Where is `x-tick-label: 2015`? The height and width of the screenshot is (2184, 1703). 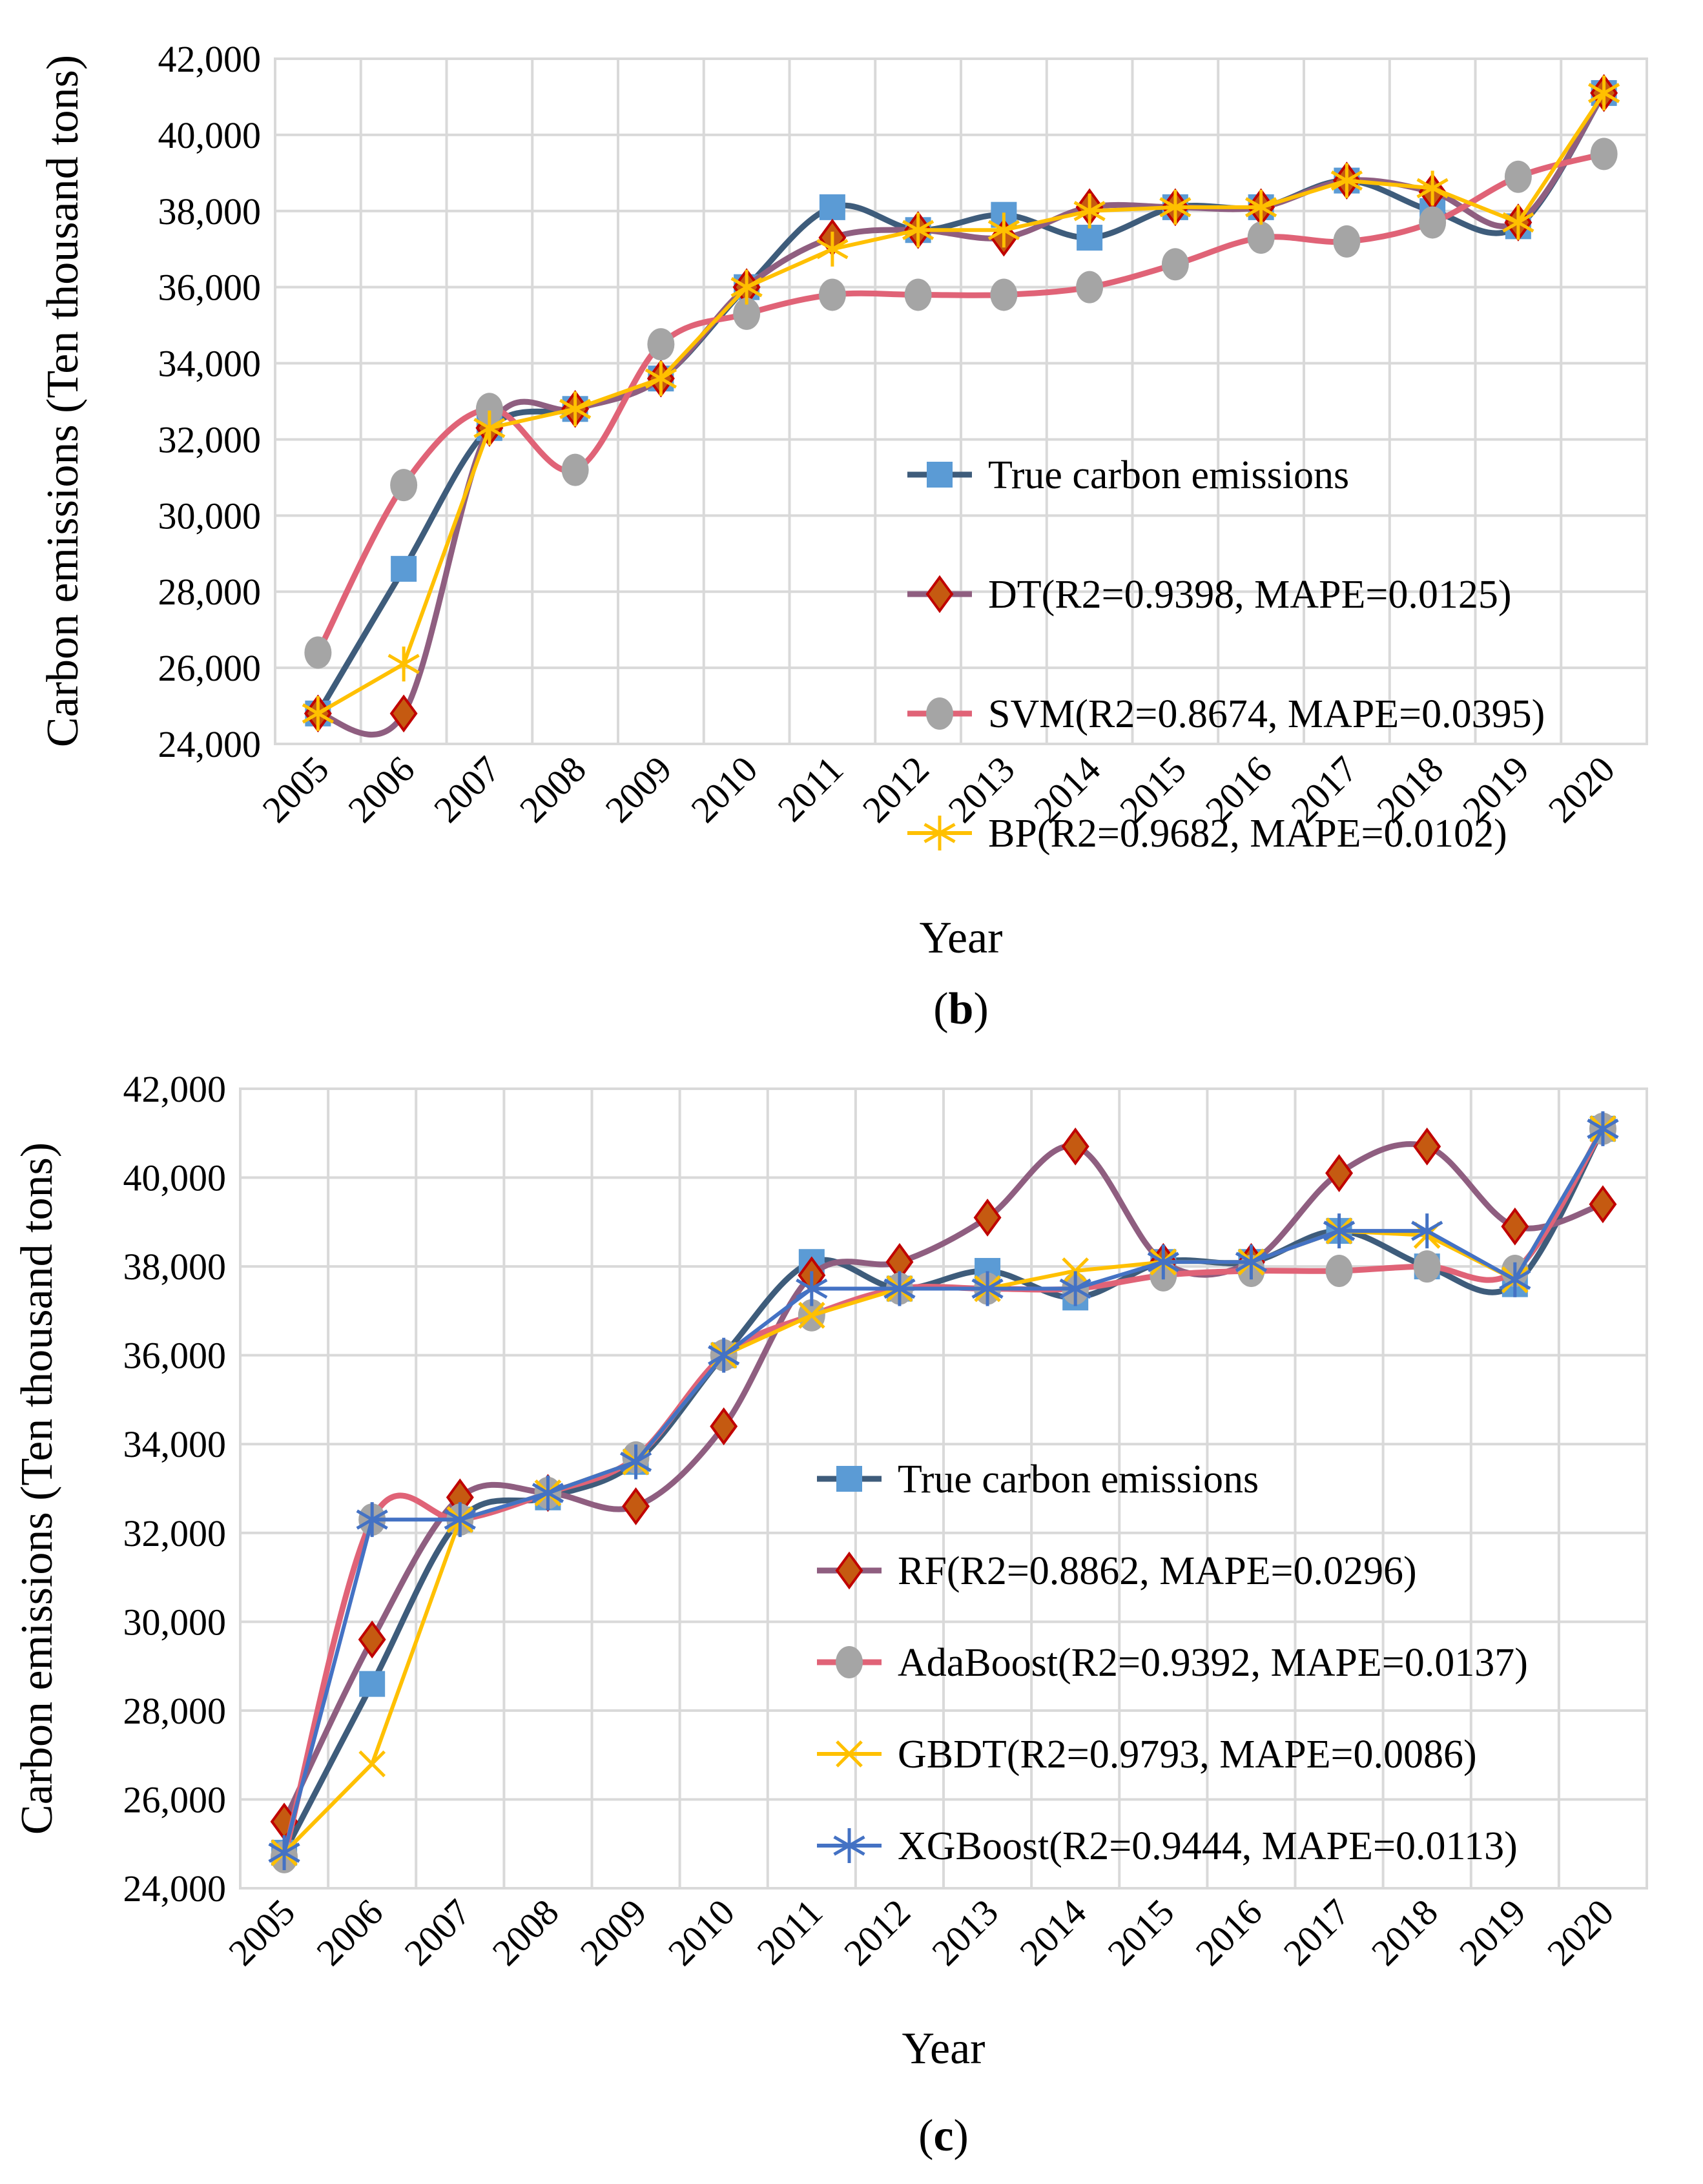
x-tick-label: 2015 is located at coordinates (1141, 1932).